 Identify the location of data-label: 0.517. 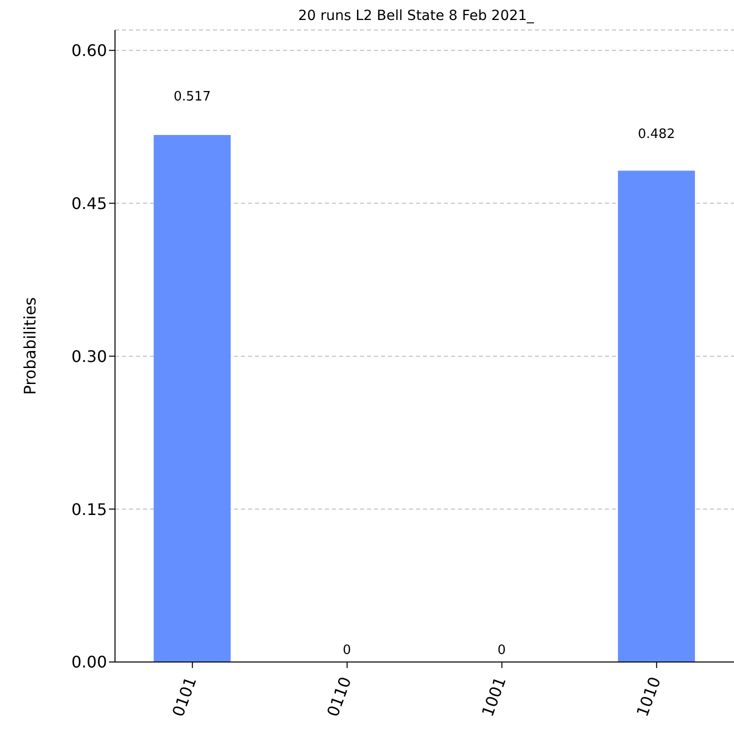
(192, 97).